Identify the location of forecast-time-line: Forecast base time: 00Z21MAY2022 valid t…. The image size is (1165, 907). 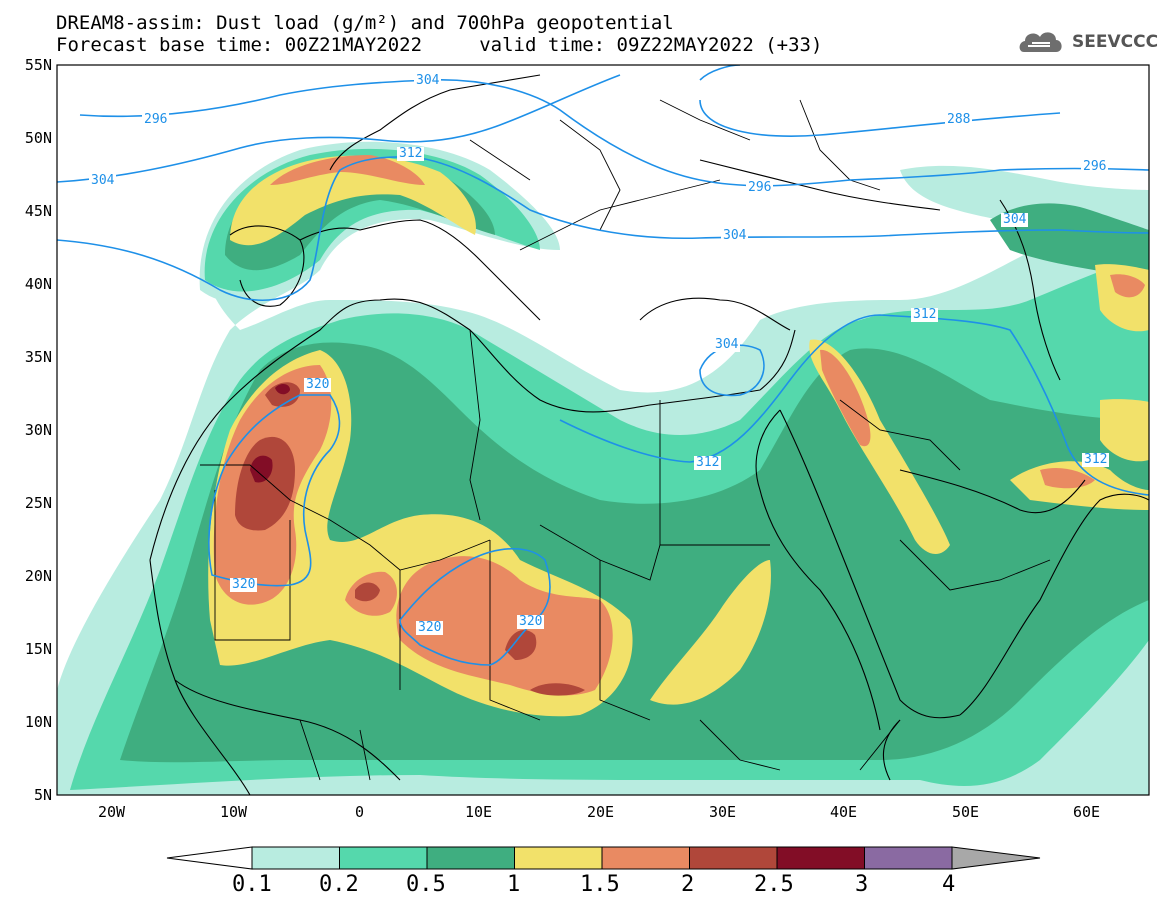
(439, 45).